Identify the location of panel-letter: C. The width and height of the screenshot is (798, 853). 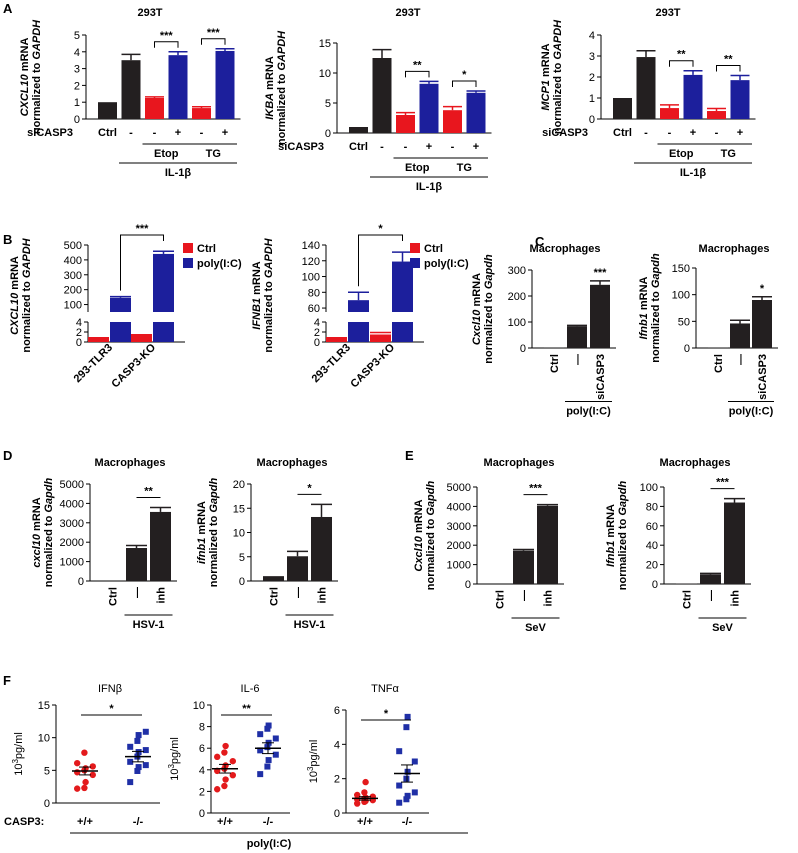
(540, 241).